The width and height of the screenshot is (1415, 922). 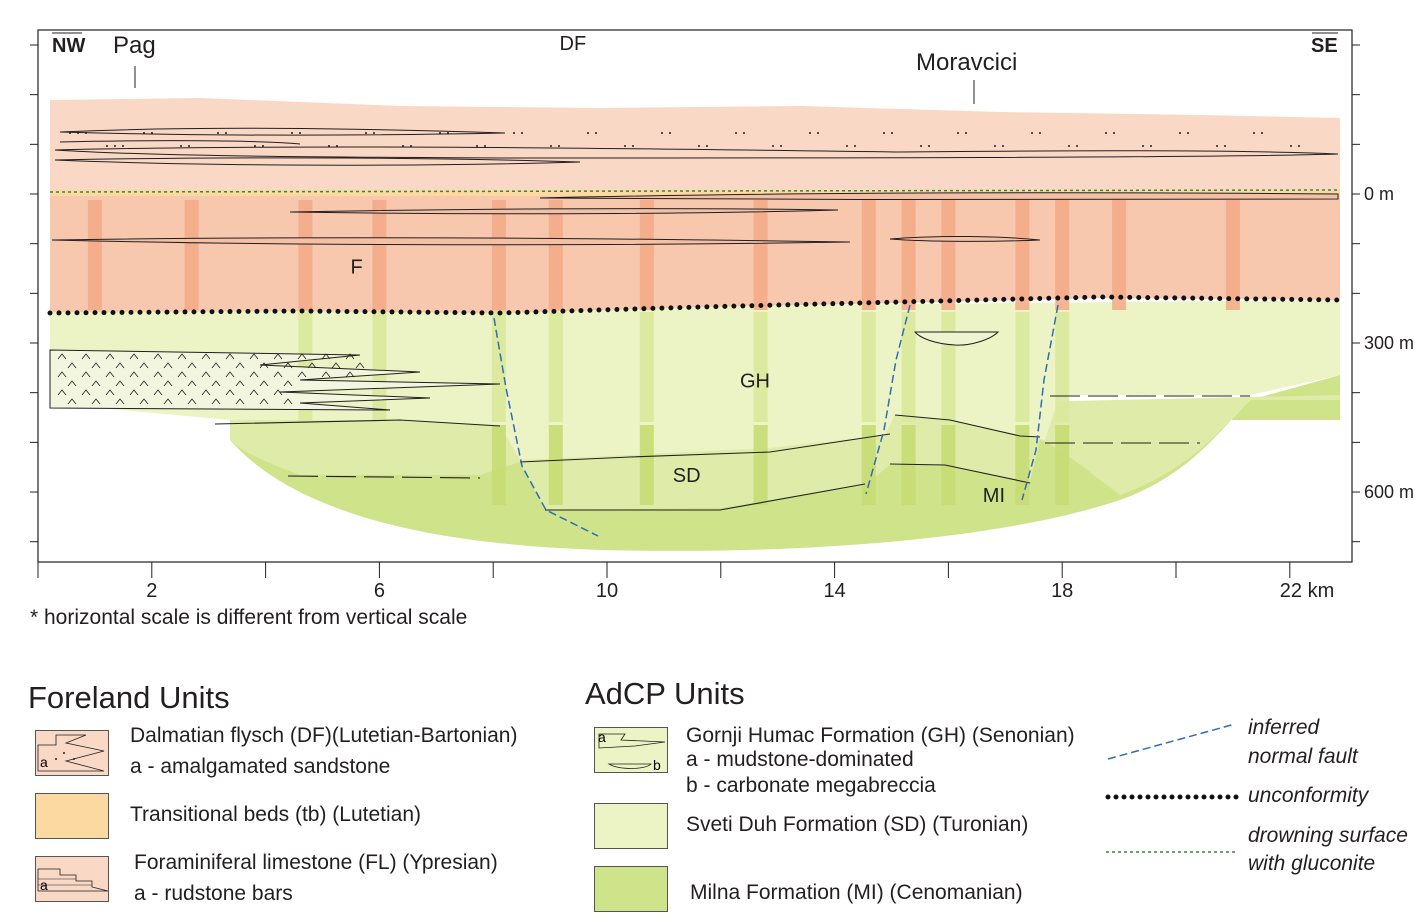 I want to click on df-sandstone-lenses, so click(x=696, y=146).